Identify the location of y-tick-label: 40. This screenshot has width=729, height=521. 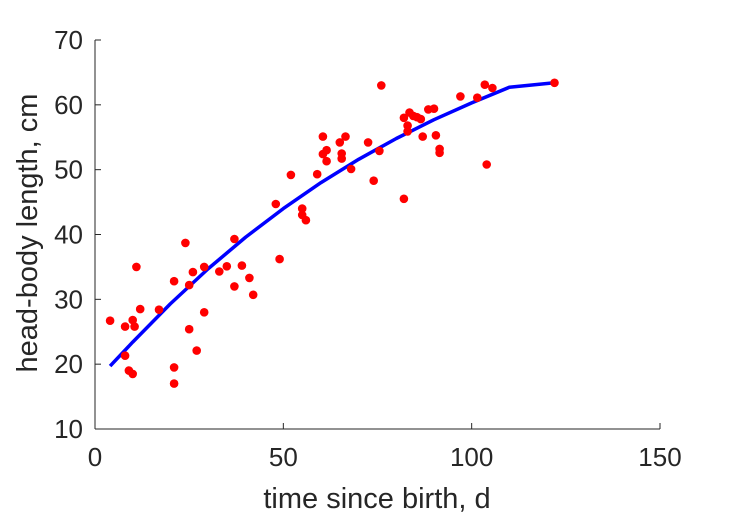
(68, 235).